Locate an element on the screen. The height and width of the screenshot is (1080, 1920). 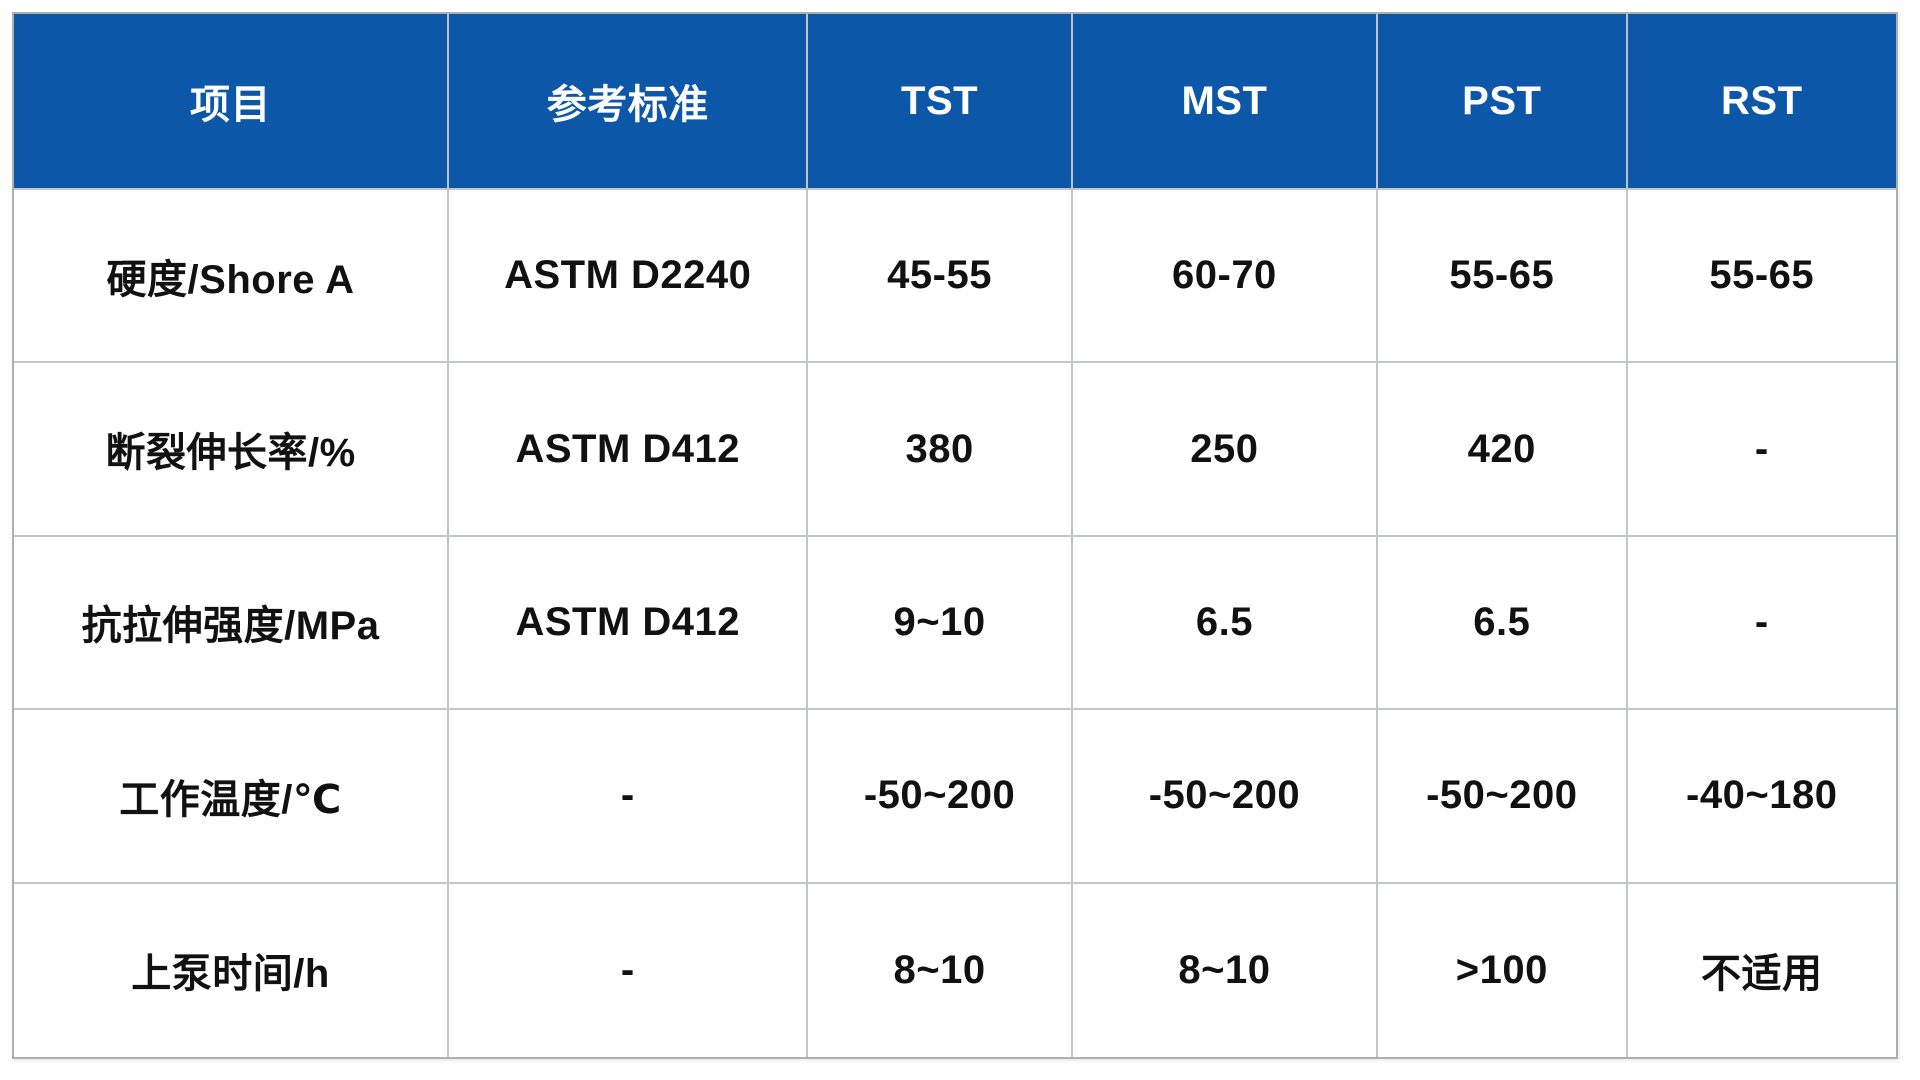
table-cell: 250 is located at coordinates (1225, 450).